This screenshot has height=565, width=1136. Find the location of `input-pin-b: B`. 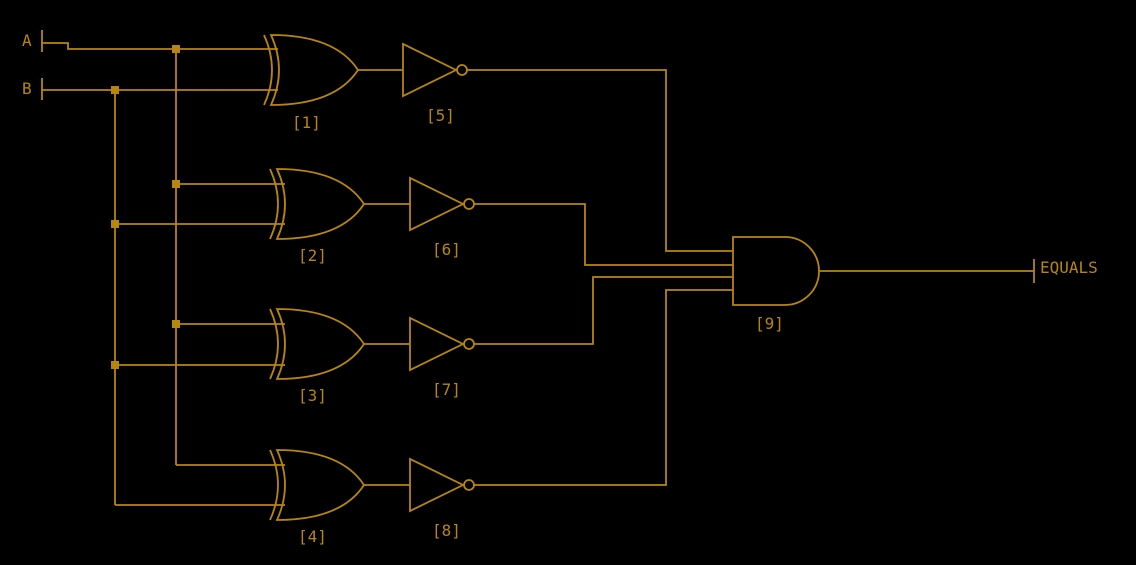

input-pin-b: B is located at coordinates (32, 89).